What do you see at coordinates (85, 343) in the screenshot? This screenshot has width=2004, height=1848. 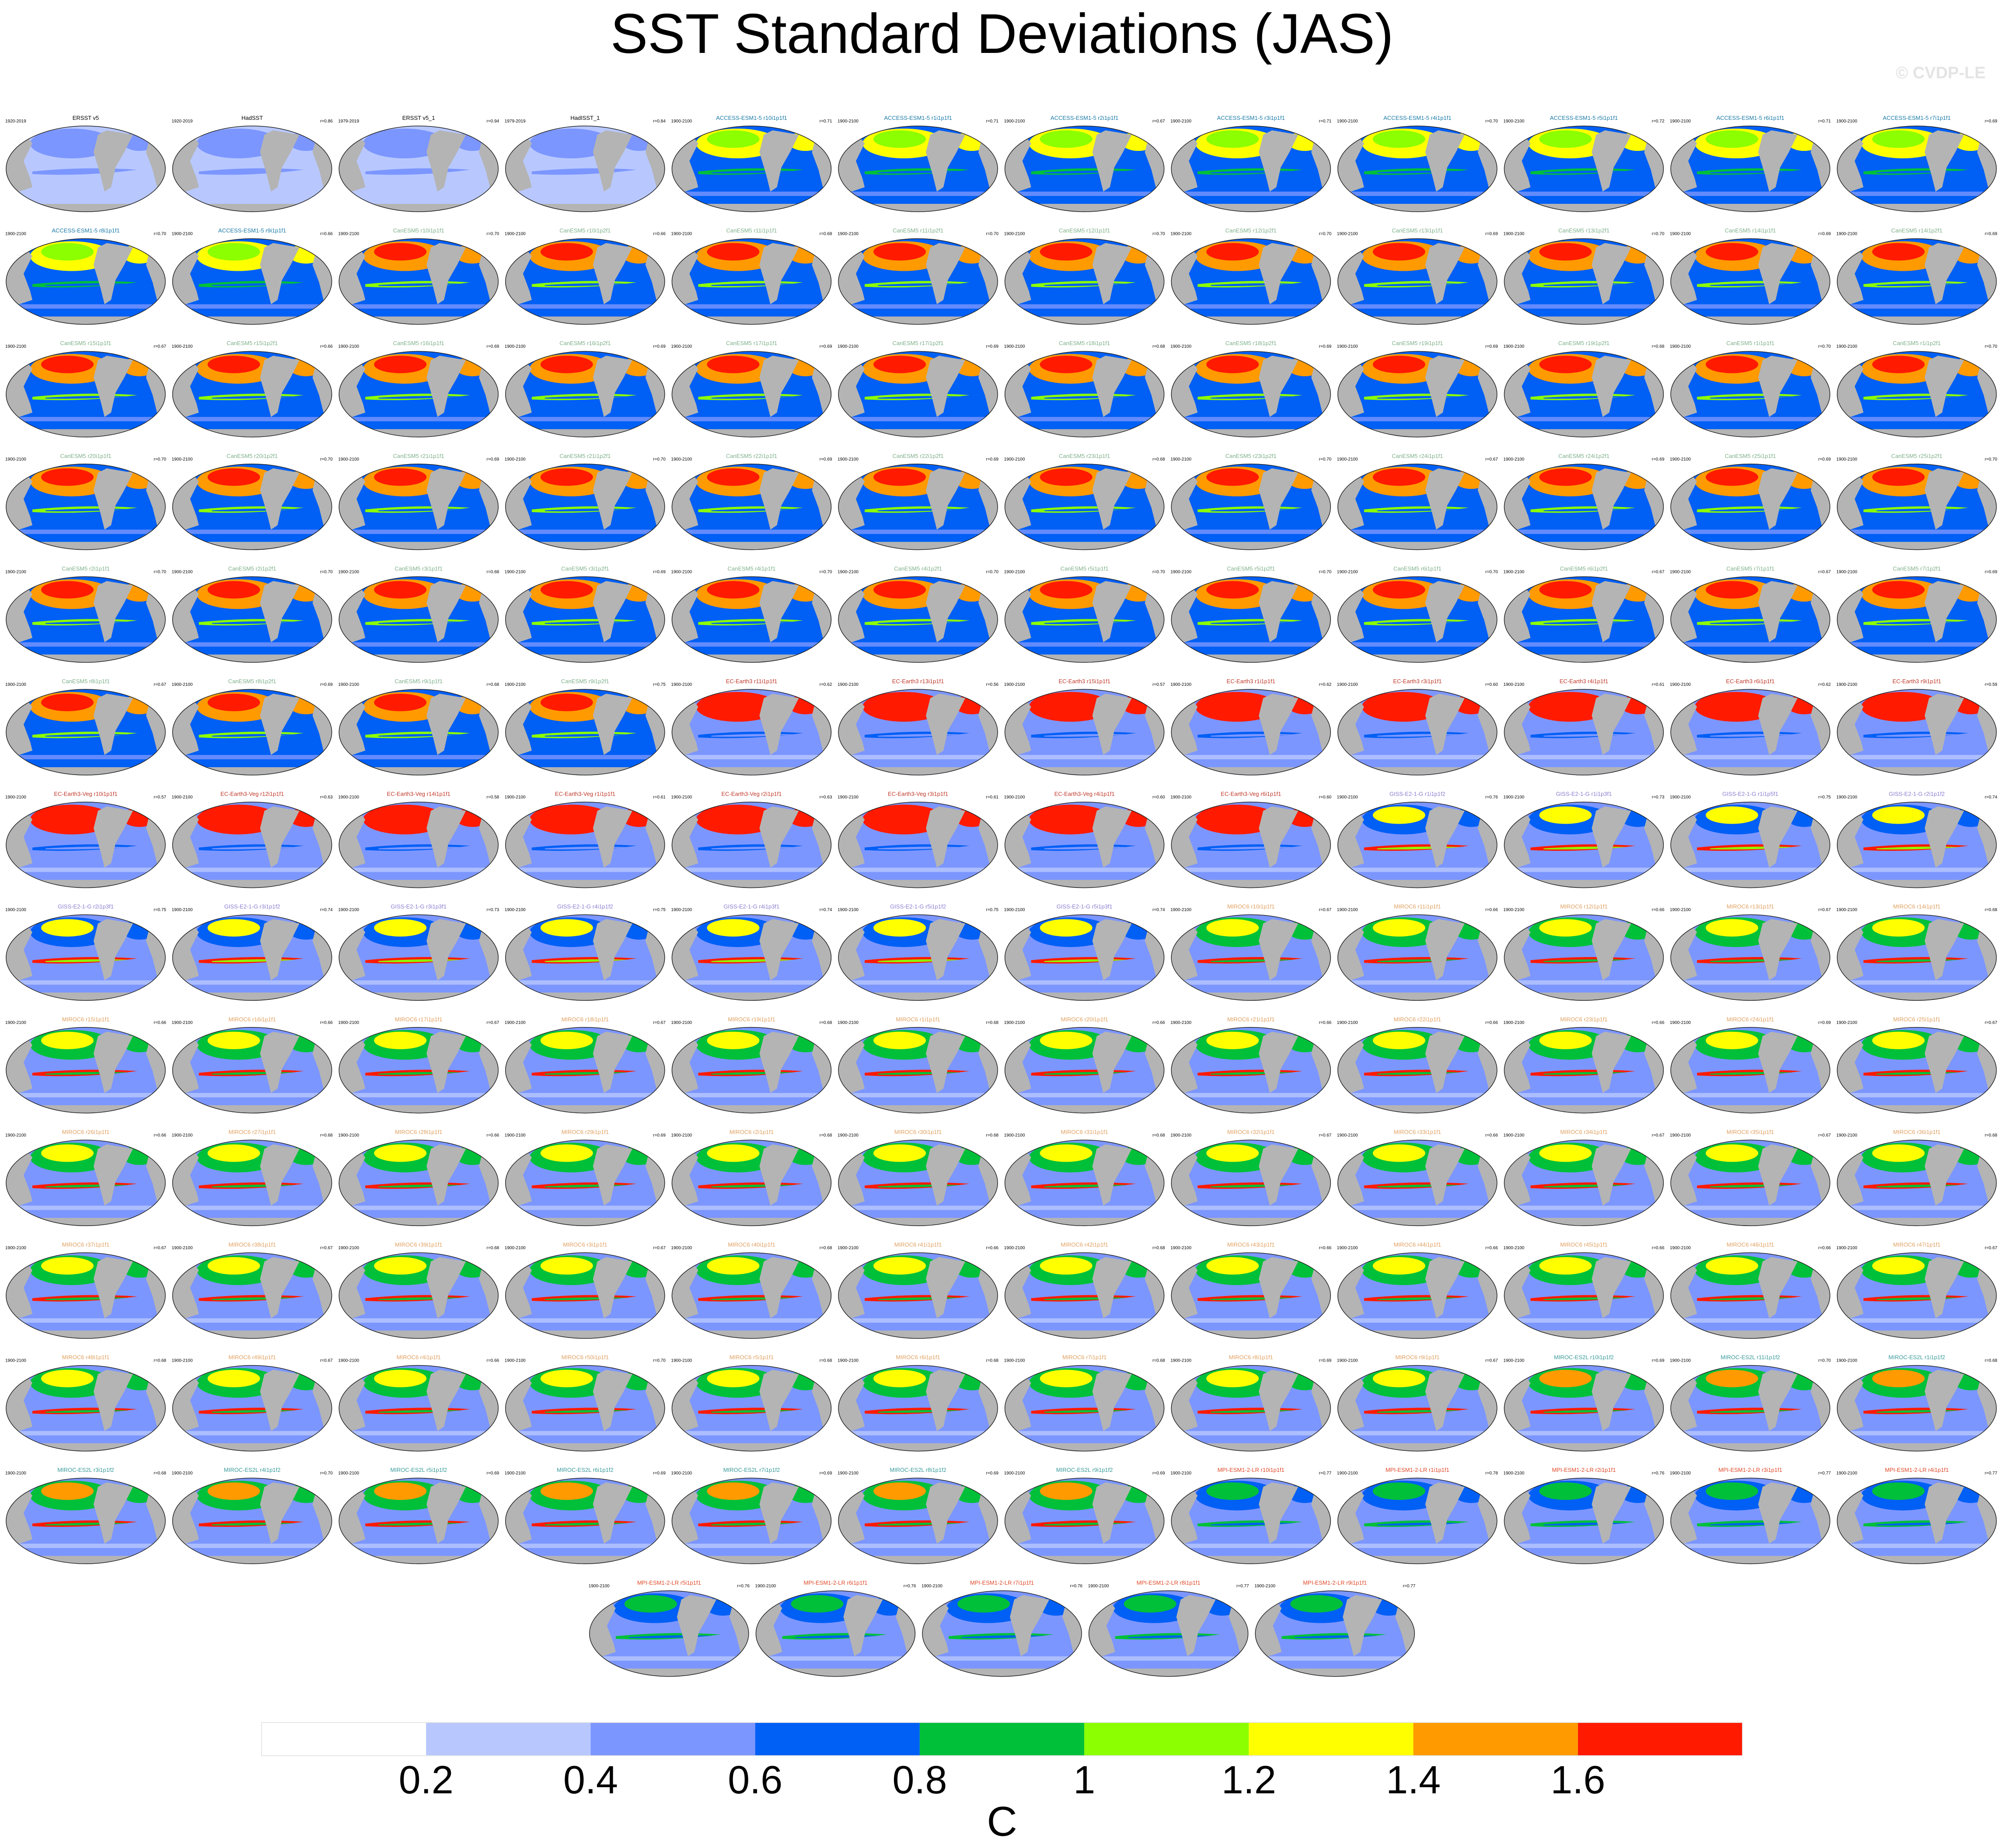 I see `panel-name: CanESM5 r15i1p1f1` at bounding box center [85, 343].